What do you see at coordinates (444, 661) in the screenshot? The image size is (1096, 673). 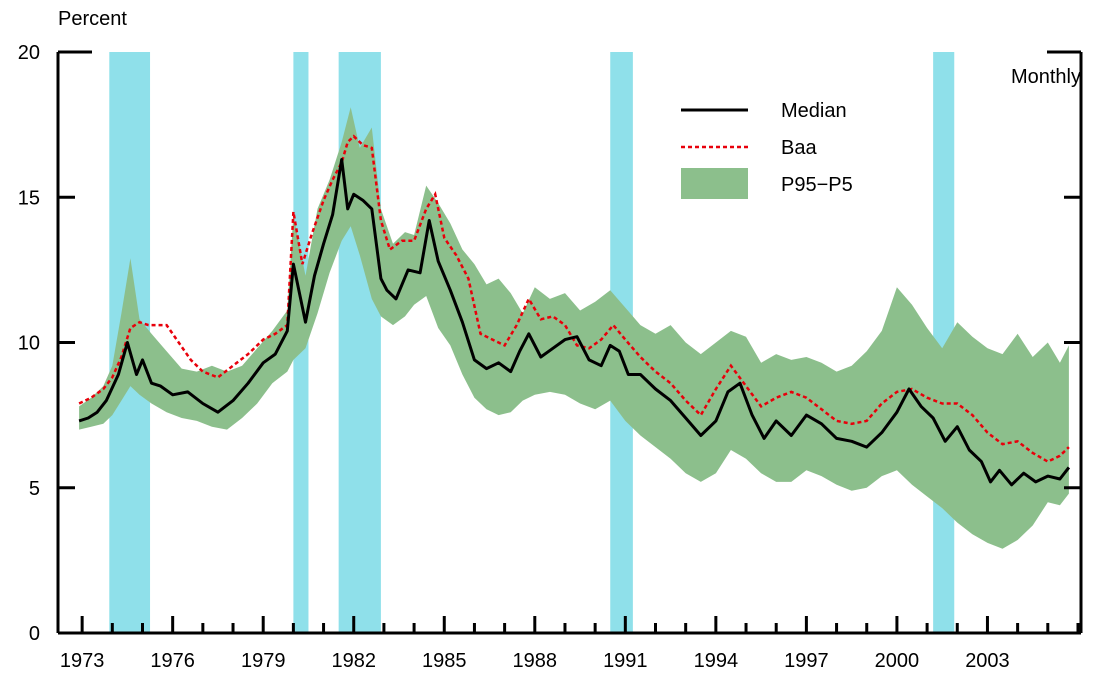 I see `x-tick-label-4: 1985` at bounding box center [444, 661].